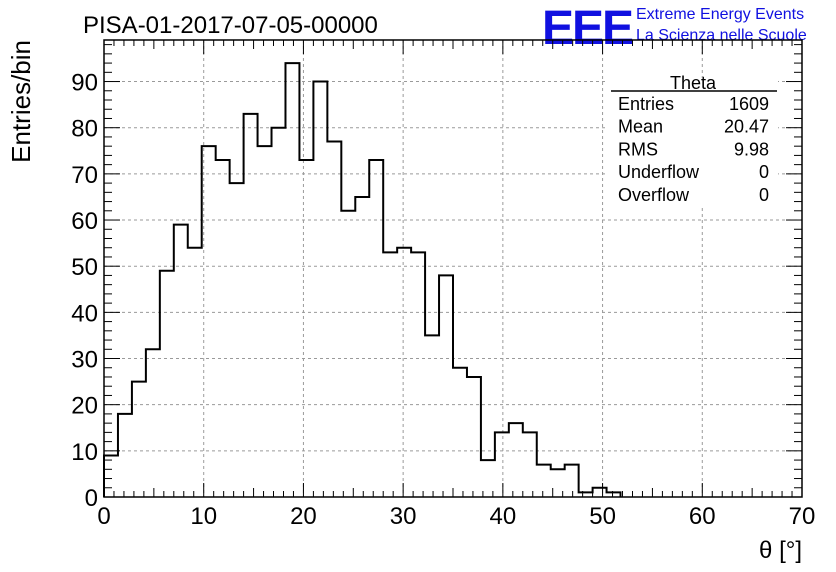 This screenshot has height=572, width=836. What do you see at coordinates (84, 175) in the screenshot?
I see `y-tick-label: 70` at bounding box center [84, 175].